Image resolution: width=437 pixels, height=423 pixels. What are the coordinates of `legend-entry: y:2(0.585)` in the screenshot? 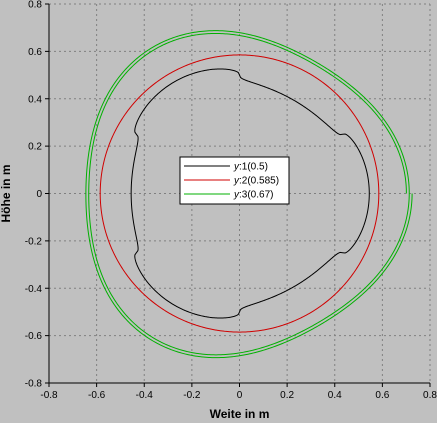 It's located at (231, 181).